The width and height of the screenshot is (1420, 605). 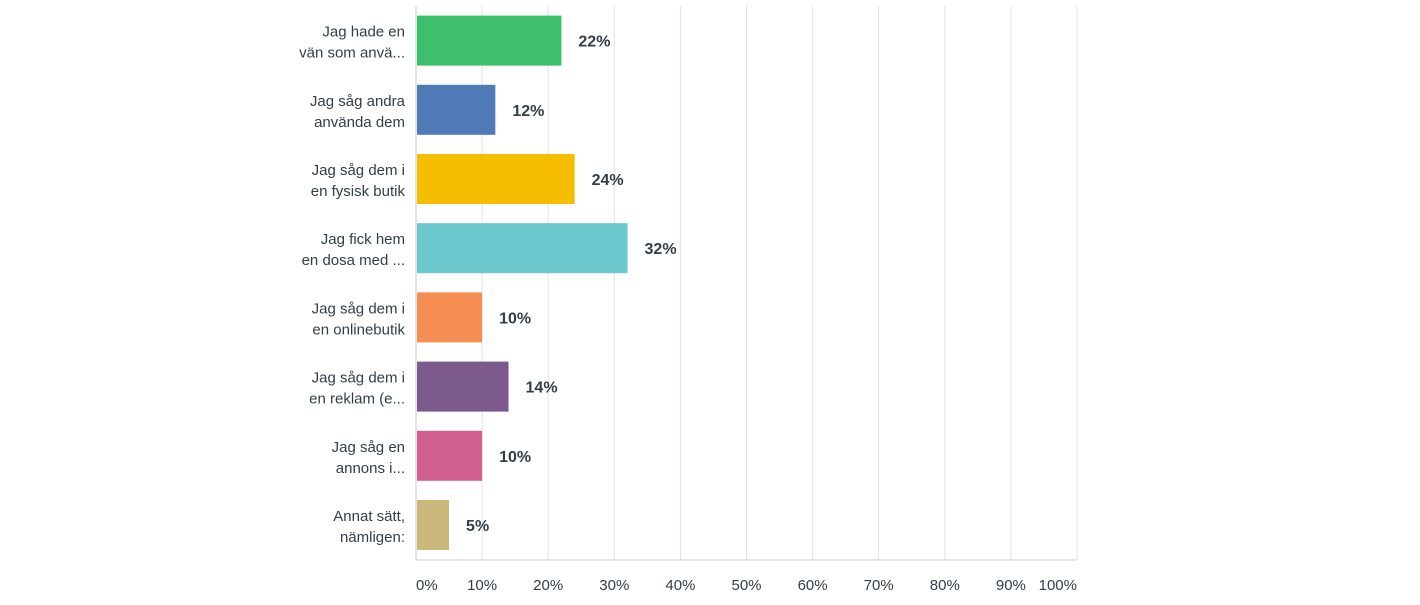 What do you see at coordinates (879, 585) in the screenshot?
I see `x-tick-label: 70%` at bounding box center [879, 585].